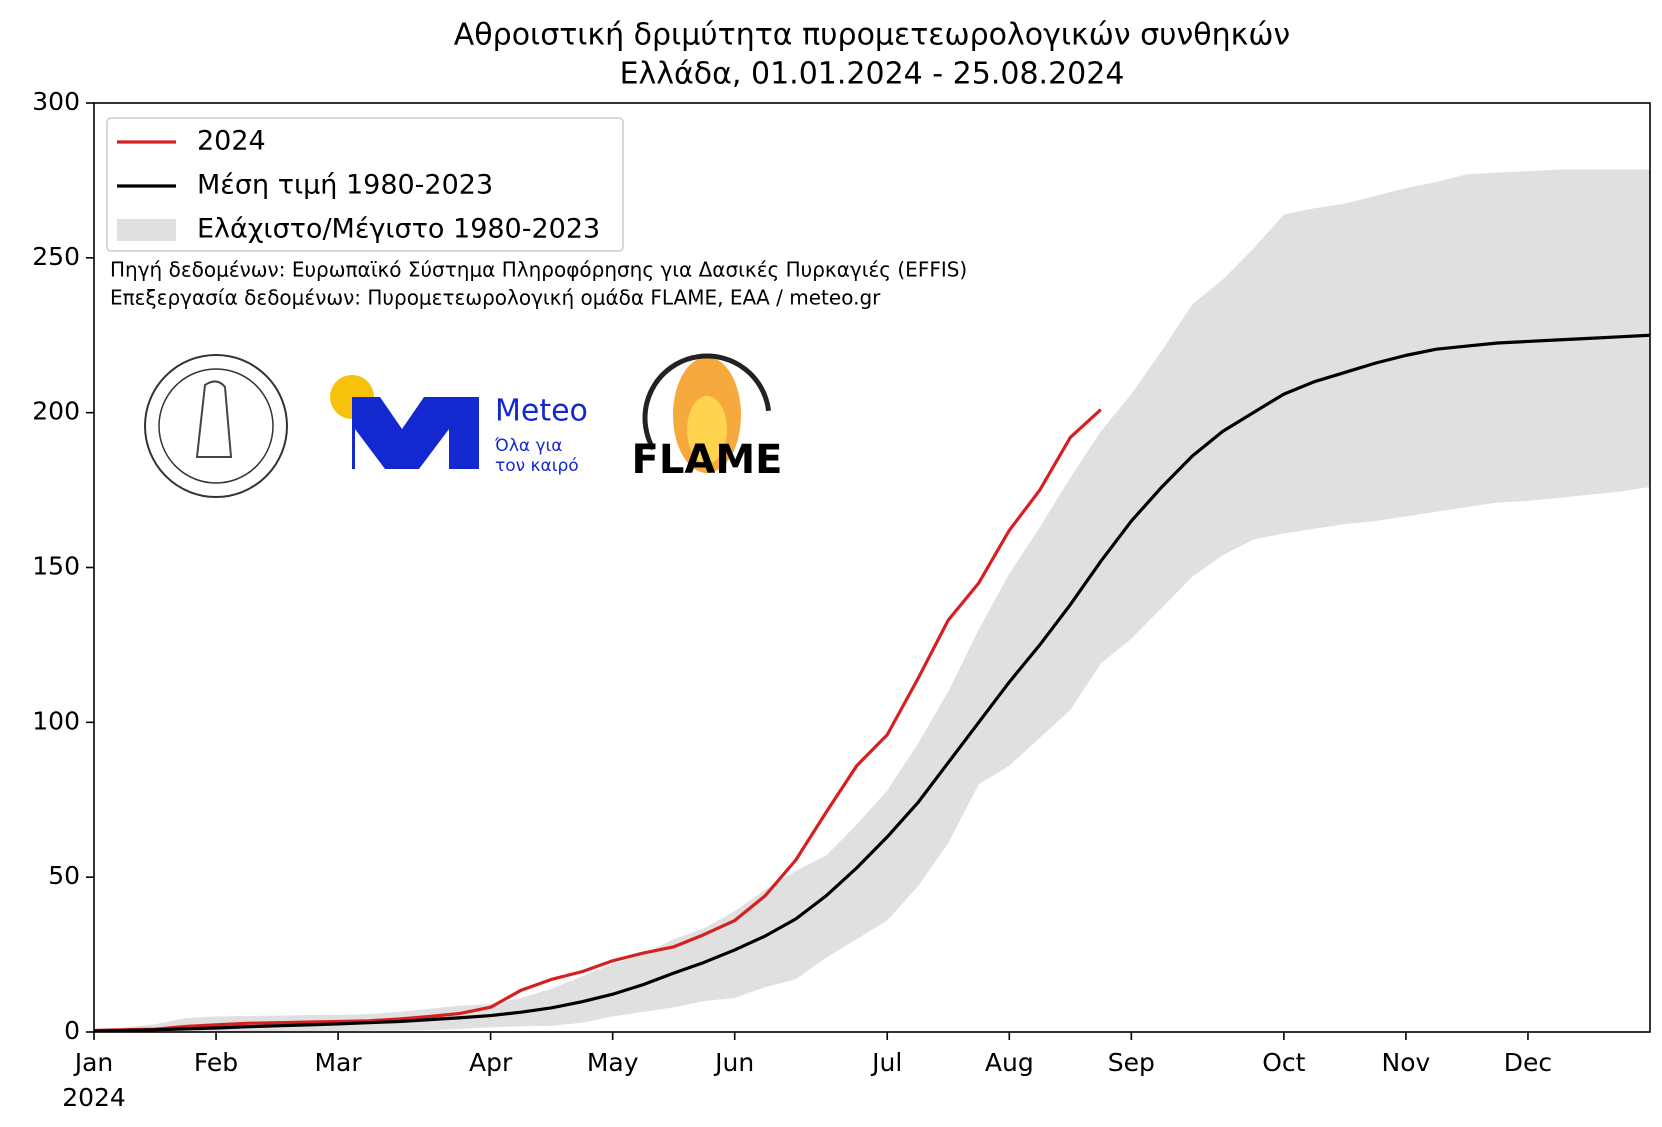 The width and height of the screenshot is (1662, 1127). Describe the element at coordinates (872, 74) in the screenshot. I see `chart-subtitle: Ελλάδα, 01.01.2024 - 25.08.2024` at that location.